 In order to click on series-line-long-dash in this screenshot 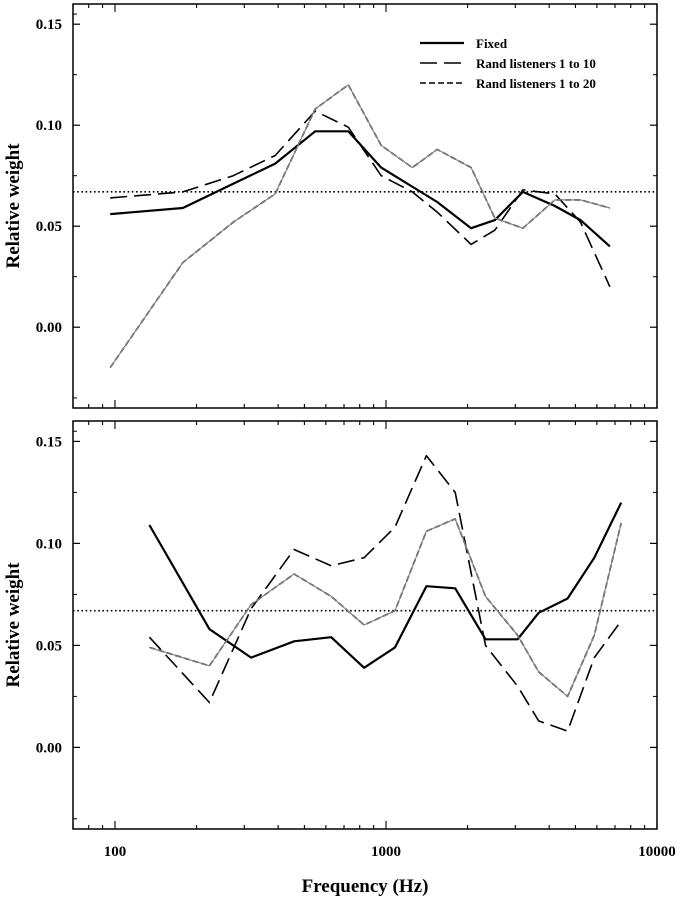, I will do `click(360, 199)`.